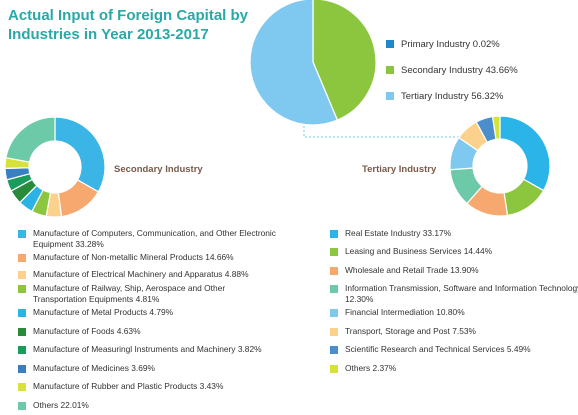 The height and width of the screenshot is (415, 578). What do you see at coordinates (148, 405) in the screenshot?
I see `secondary-legend-item: Others 22.01%` at bounding box center [148, 405].